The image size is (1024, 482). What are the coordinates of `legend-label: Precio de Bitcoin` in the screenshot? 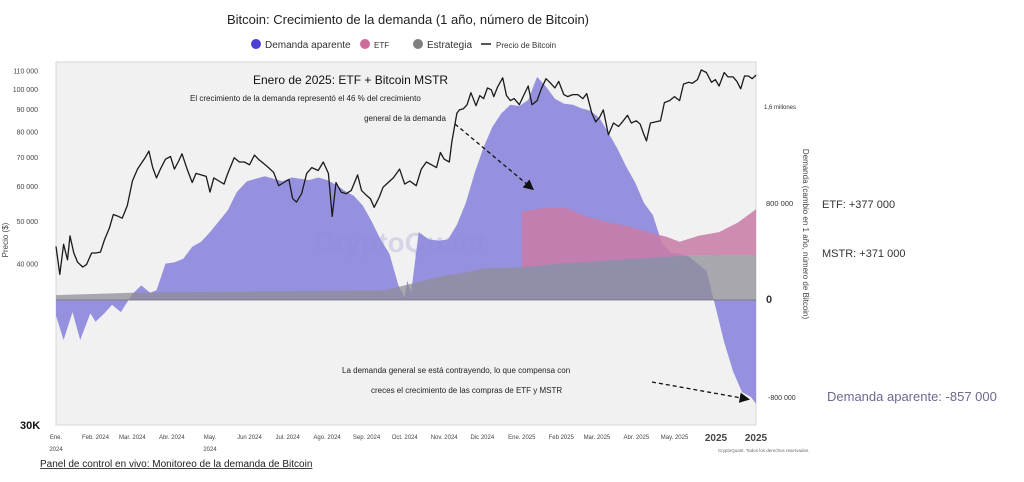 It's located at (526, 45).